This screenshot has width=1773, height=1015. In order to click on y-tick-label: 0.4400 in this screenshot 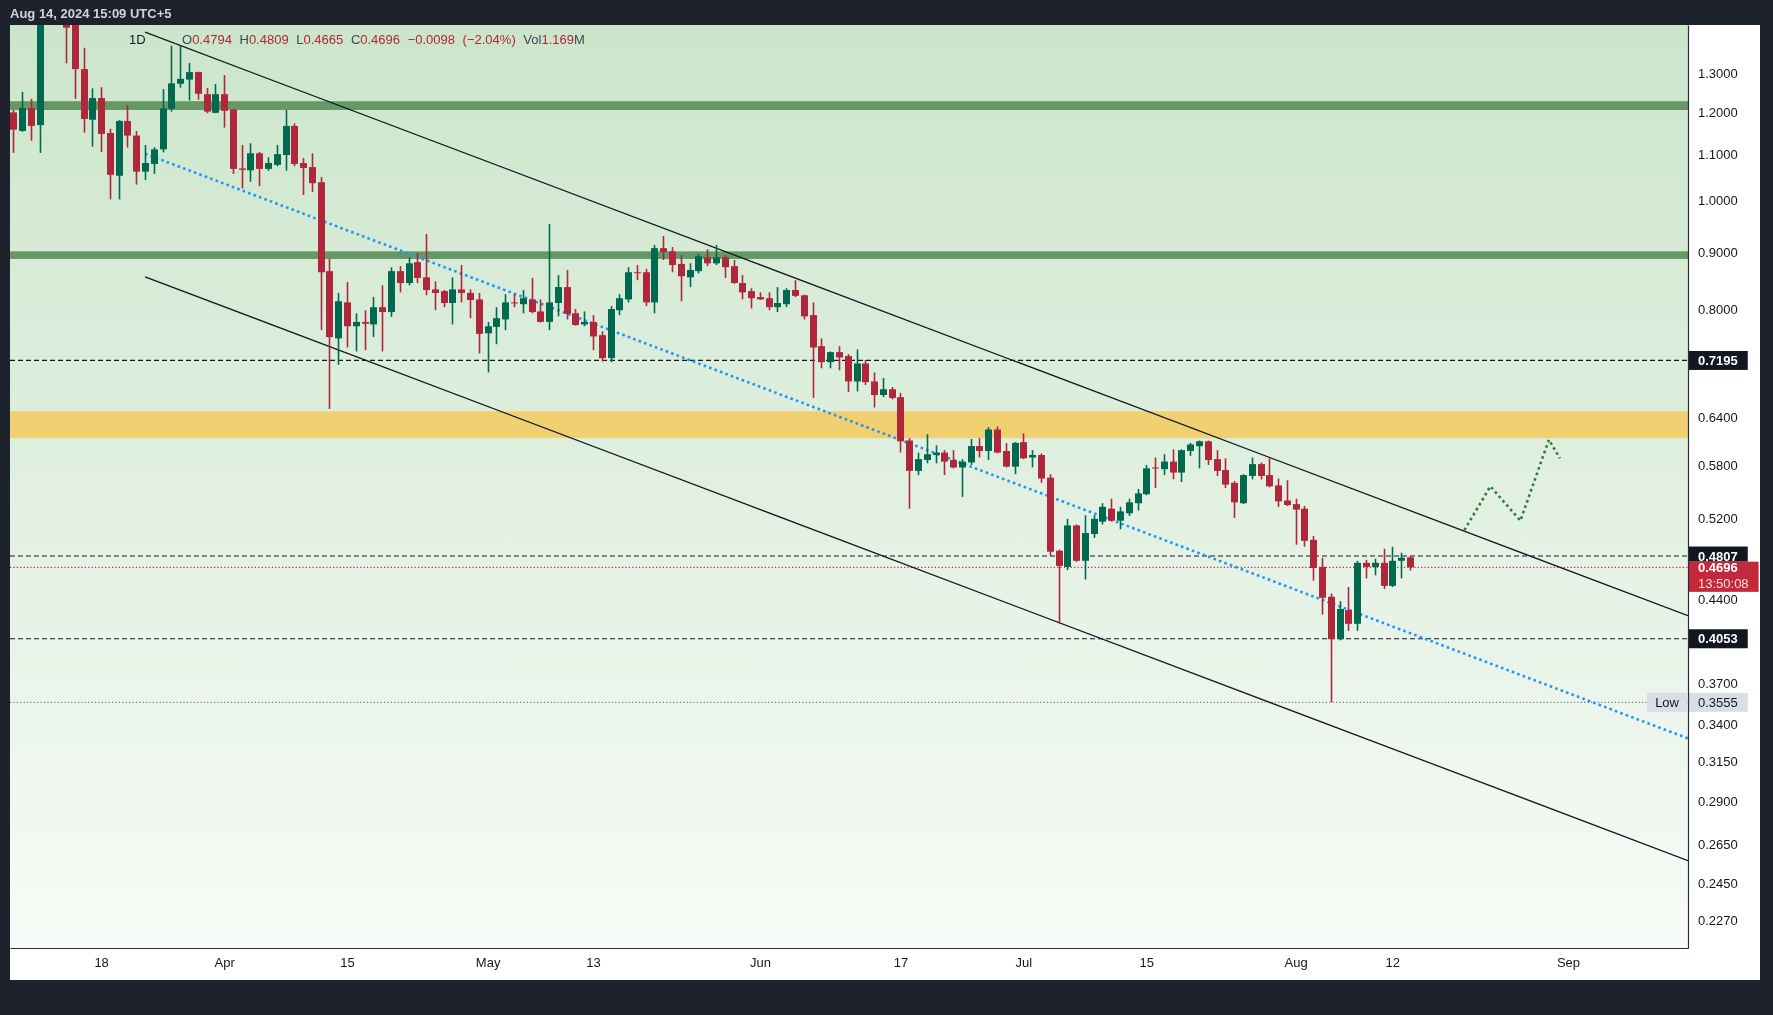, I will do `click(1718, 599)`.